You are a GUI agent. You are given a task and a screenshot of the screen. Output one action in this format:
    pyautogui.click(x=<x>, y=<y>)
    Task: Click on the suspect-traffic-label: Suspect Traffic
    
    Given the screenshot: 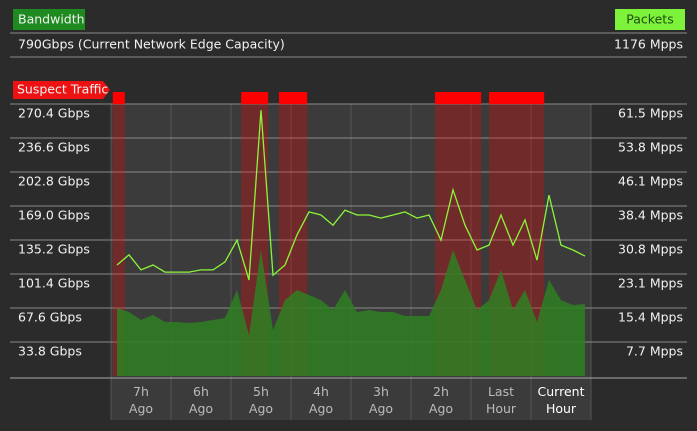 What is the action you would take?
    pyautogui.click(x=62, y=89)
    